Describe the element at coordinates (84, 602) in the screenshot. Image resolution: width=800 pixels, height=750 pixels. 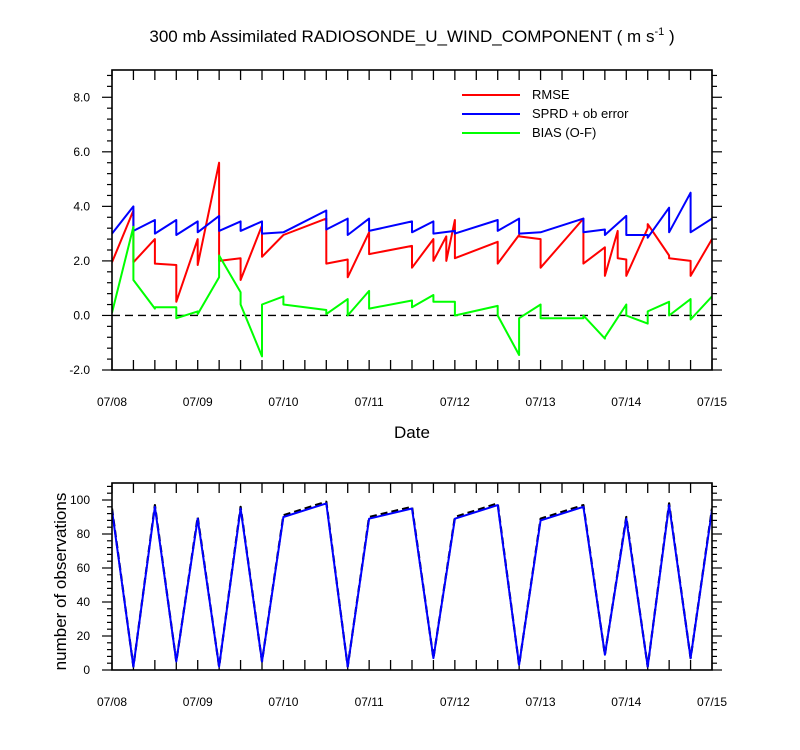
I see `y-tick-label: 40` at that location.